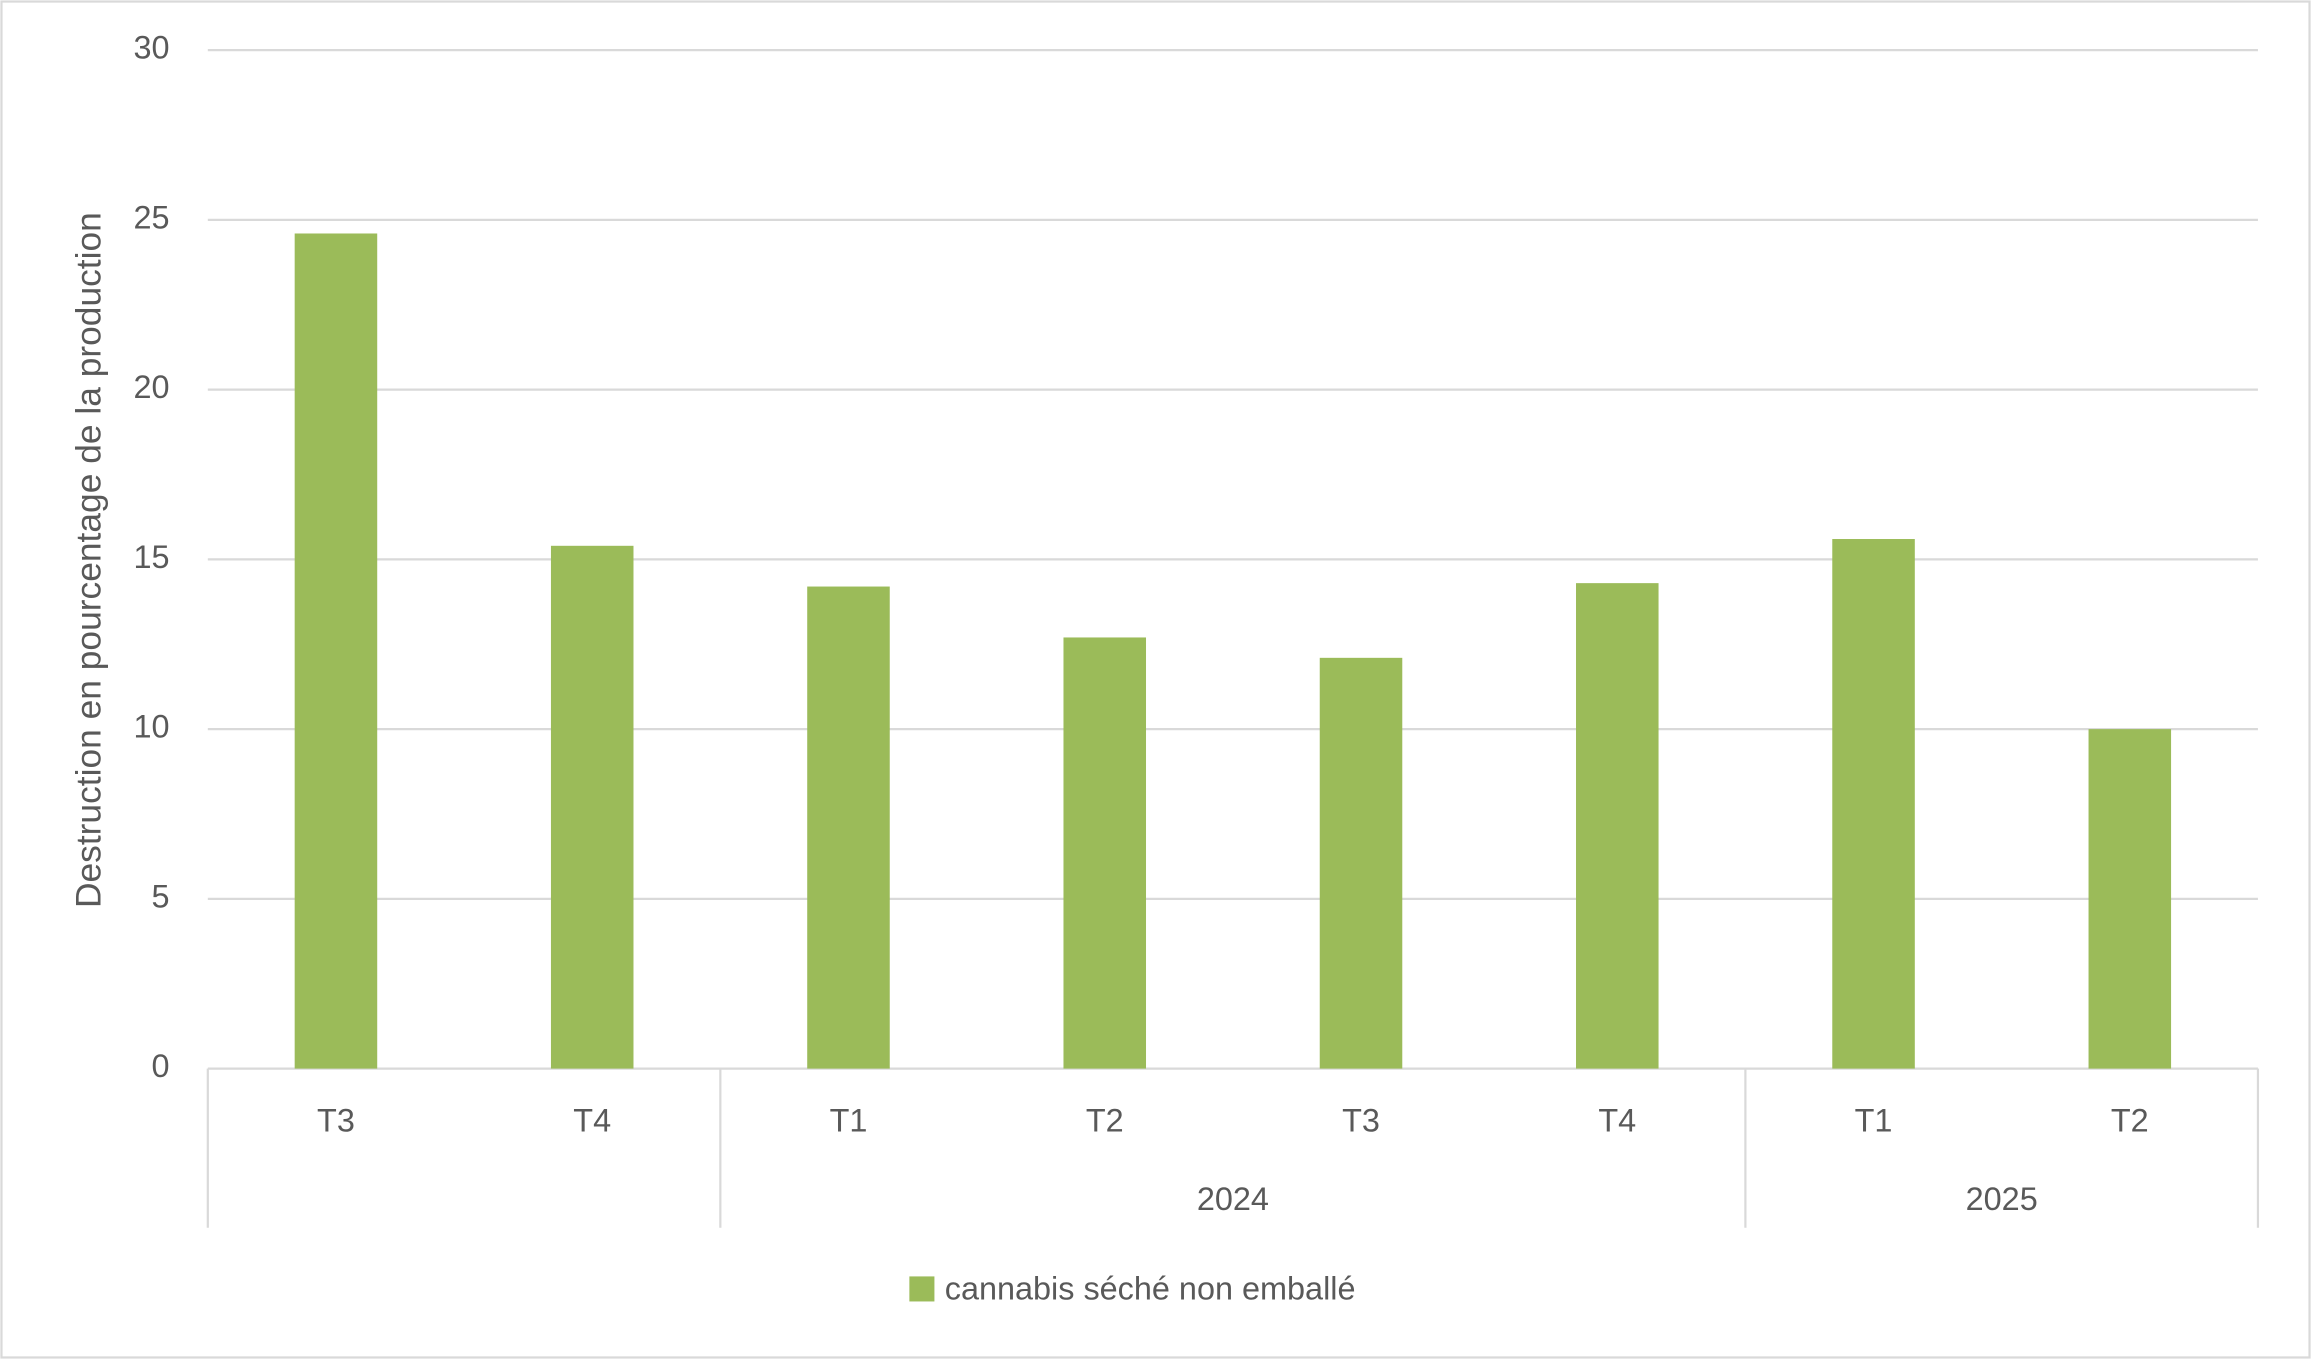 The width and height of the screenshot is (2311, 1359). What do you see at coordinates (922, 1289) in the screenshot?
I see `legend-swatch` at bounding box center [922, 1289].